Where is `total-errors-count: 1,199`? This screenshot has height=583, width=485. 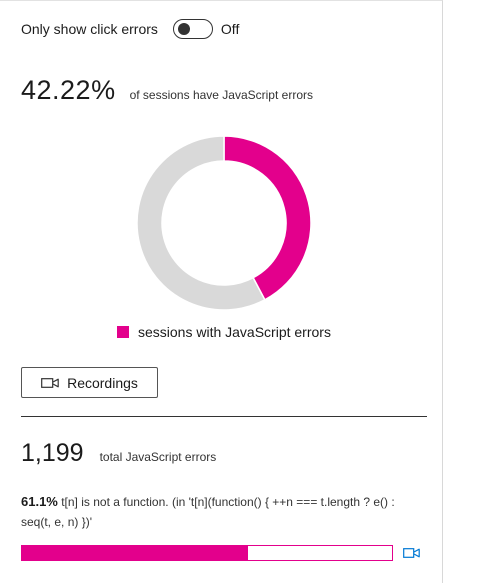
total-errors-count: 1,199 is located at coordinates (52, 453).